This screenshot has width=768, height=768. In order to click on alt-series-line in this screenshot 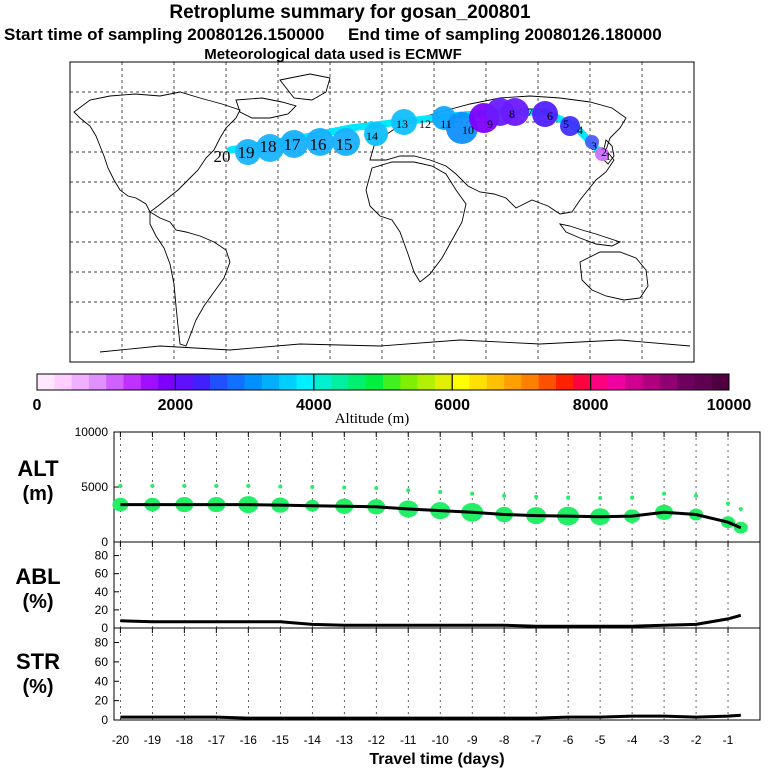, I will do `click(431, 516)`.